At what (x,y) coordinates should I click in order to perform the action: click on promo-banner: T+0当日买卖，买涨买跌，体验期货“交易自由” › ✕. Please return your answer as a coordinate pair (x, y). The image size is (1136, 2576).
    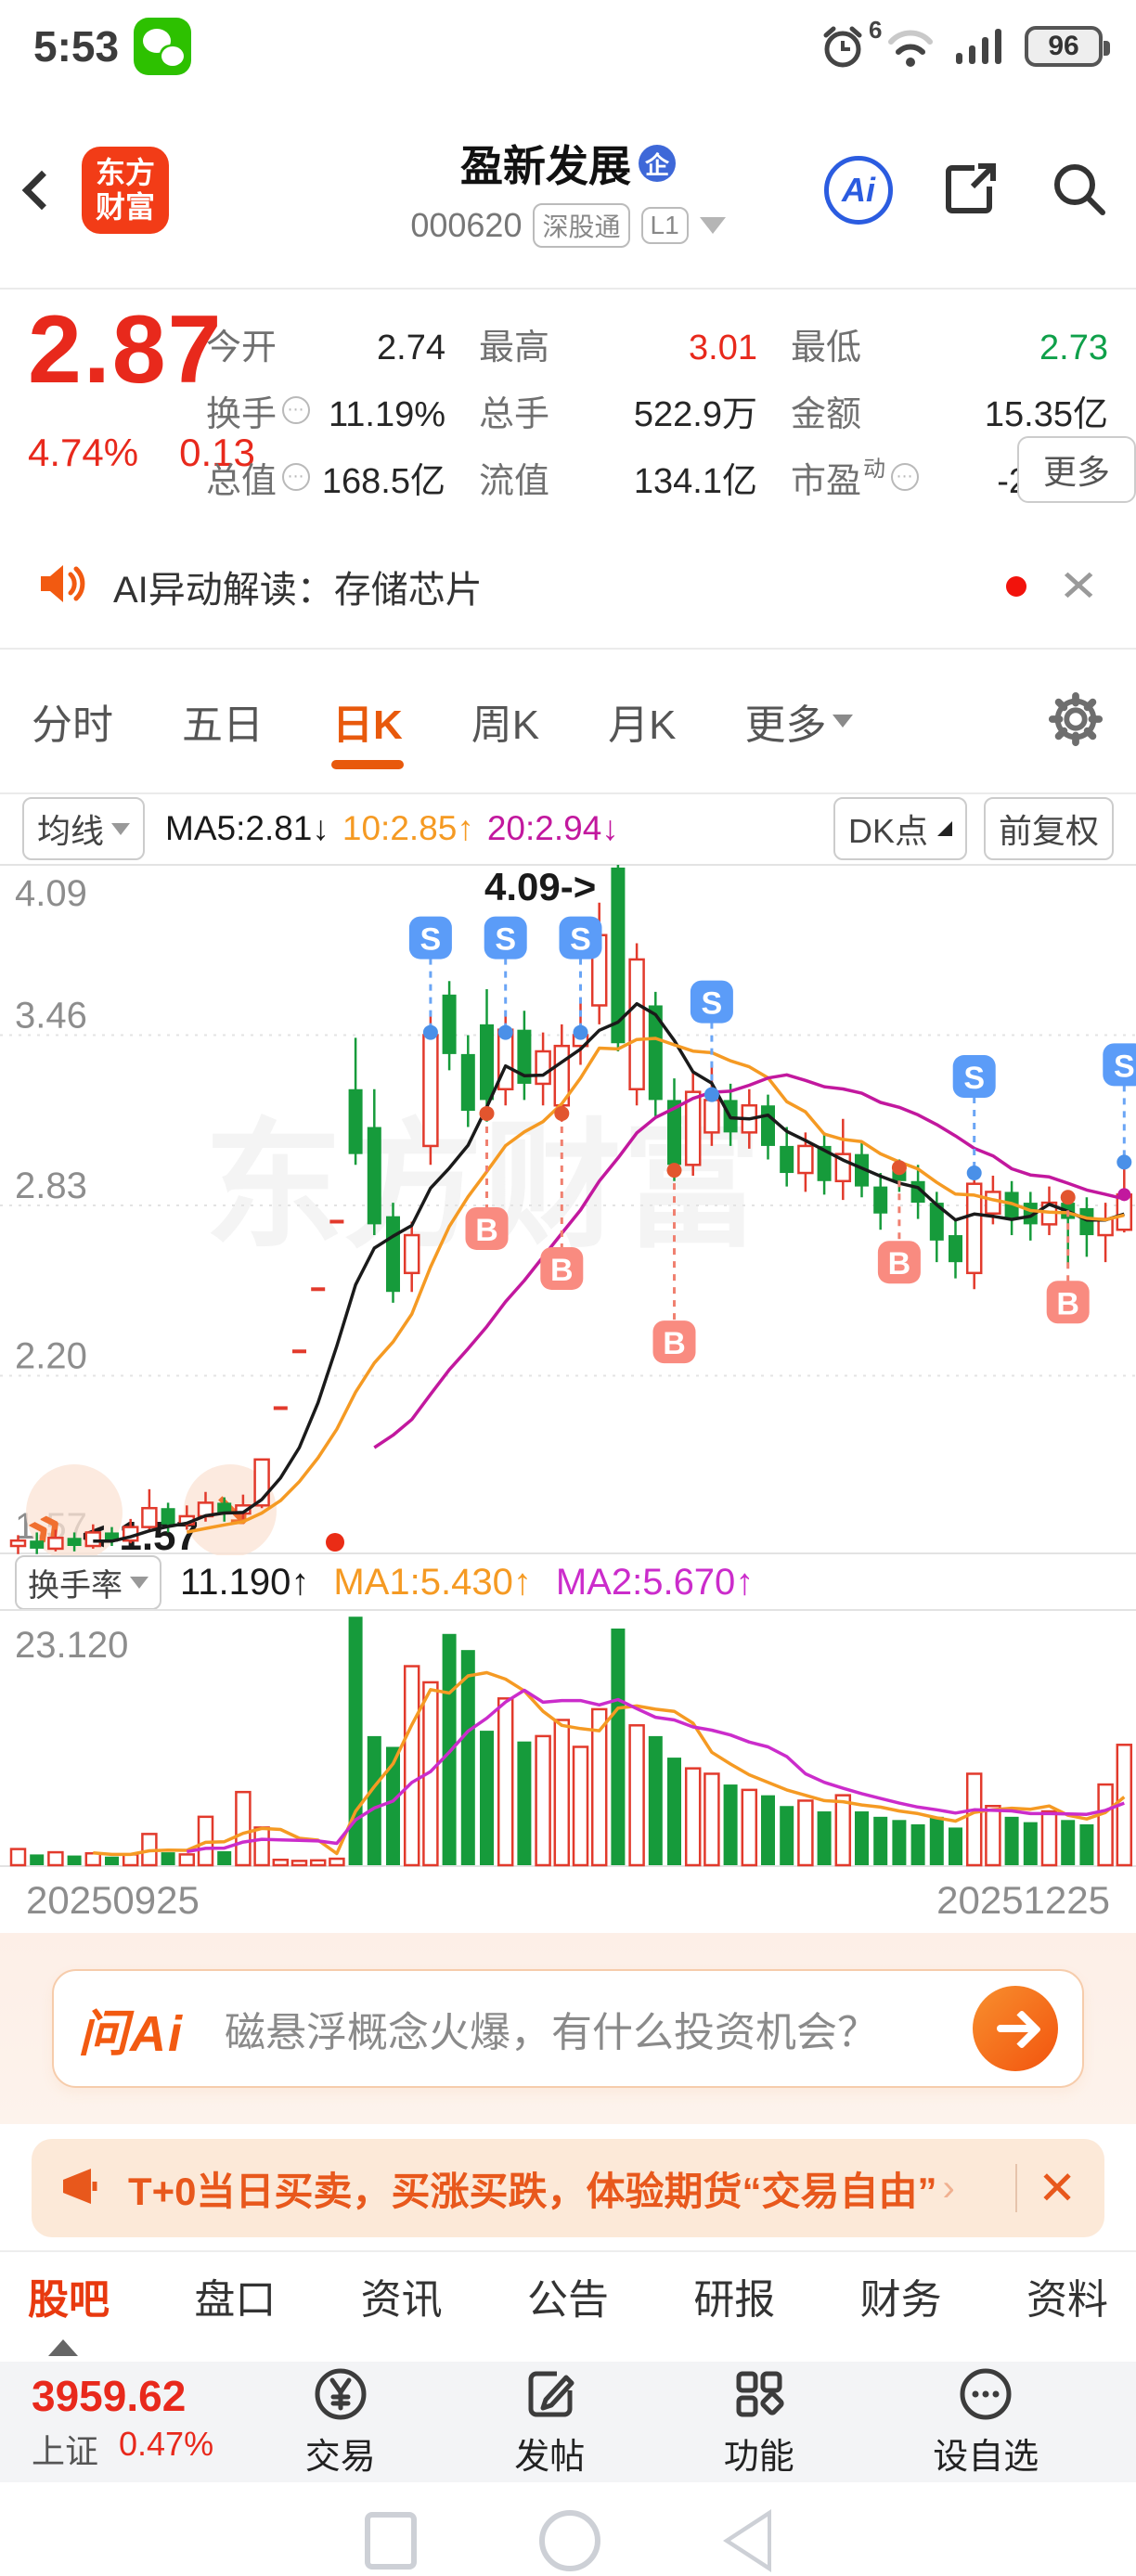
    Looking at the image, I should click on (568, 2188).